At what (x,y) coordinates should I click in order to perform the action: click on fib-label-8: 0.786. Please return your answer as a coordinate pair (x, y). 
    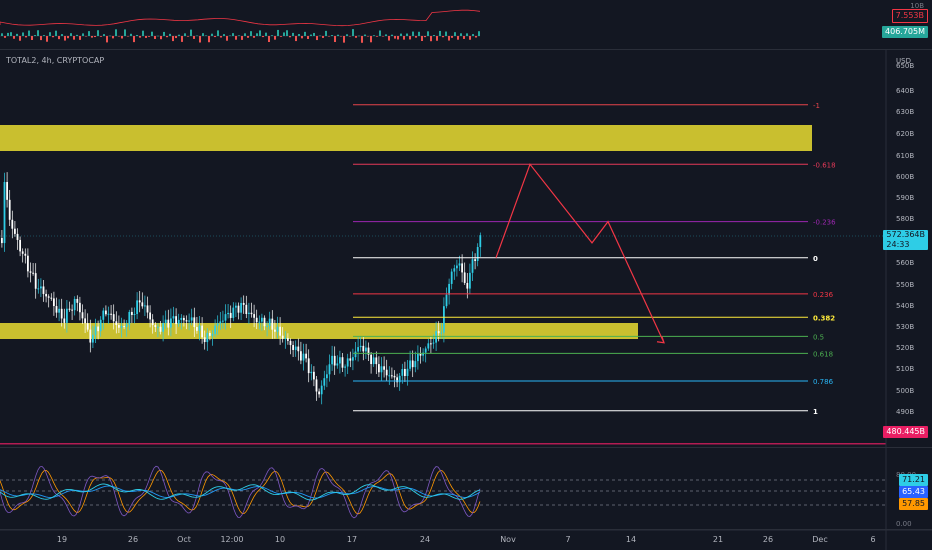
    Looking at the image, I should click on (823, 382).